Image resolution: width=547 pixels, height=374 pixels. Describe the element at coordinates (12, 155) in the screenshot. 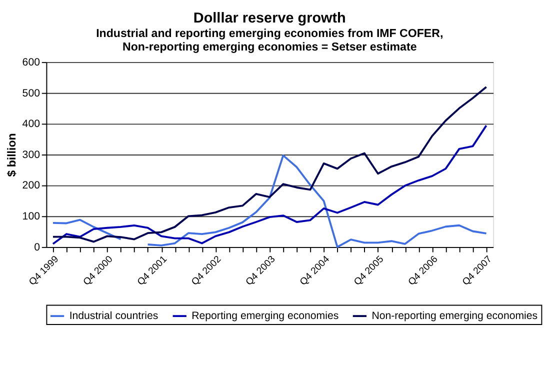

I see `y-axis-title: $ billion` at that location.